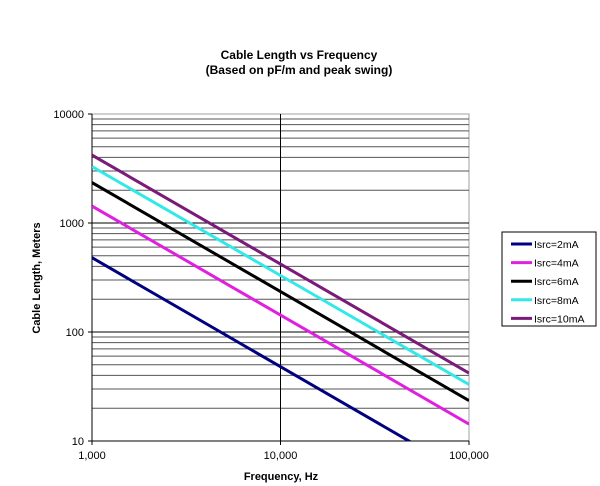 This screenshot has width=600, height=486. Describe the element at coordinates (469, 456) in the screenshot. I see `x-tick-label: 100,000` at that location.